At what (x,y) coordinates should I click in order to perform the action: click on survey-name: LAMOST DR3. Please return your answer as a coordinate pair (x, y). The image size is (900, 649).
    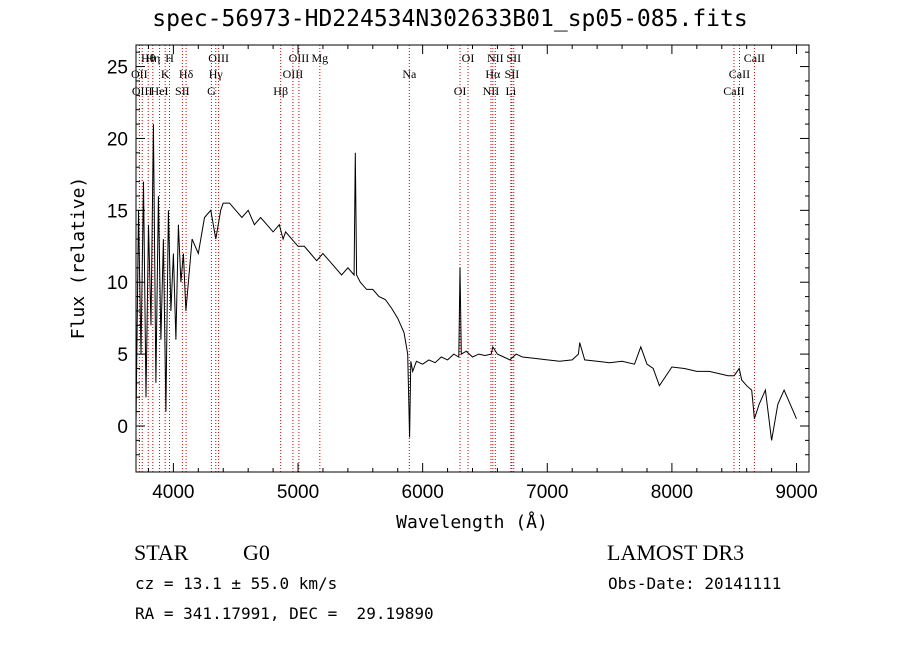
    Looking at the image, I should click on (676, 552).